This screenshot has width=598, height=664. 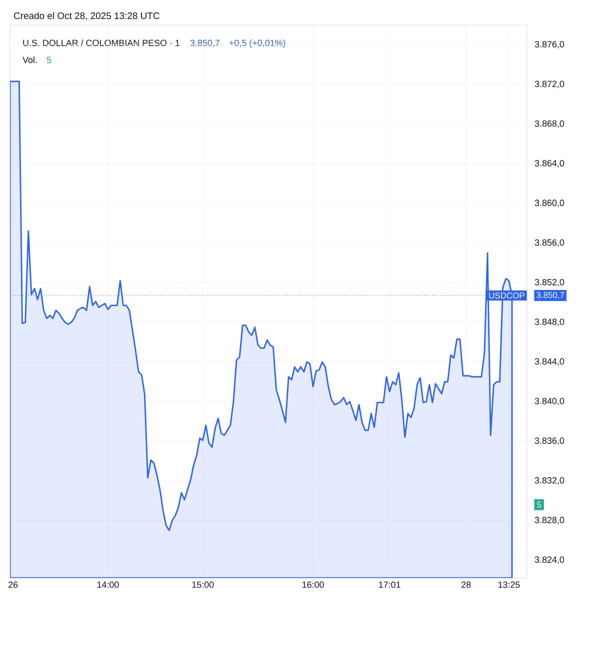 I want to click on text: U.S. DOLLAR / COLOMBIAN PESO · 1, so click(x=101, y=42).